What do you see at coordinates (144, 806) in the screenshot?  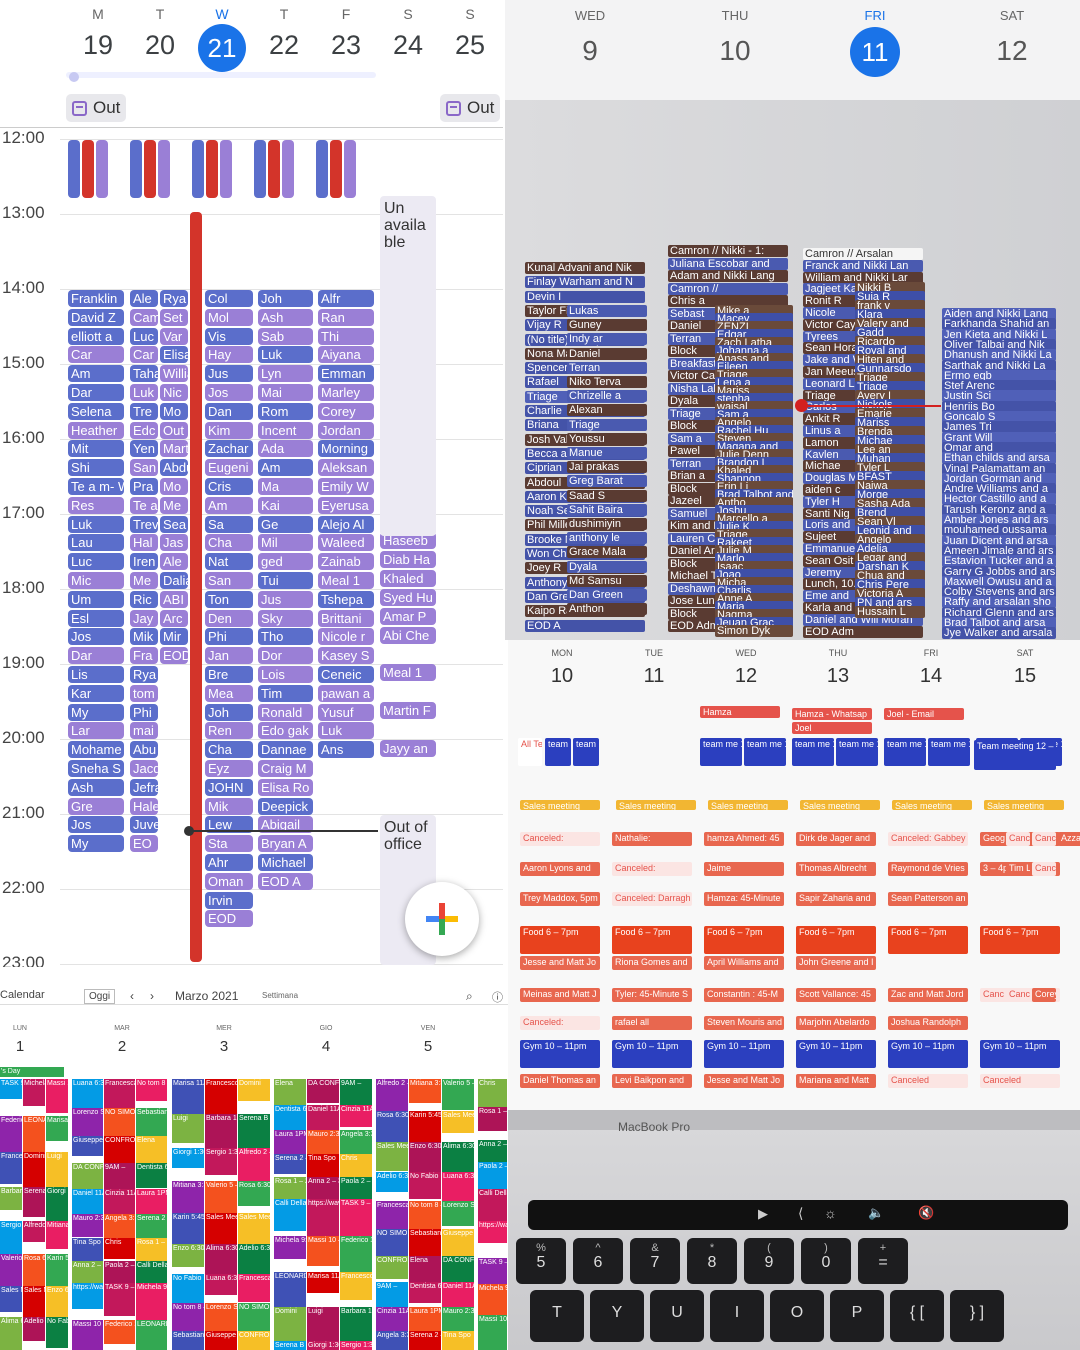 I see `calendar-event: Haley G` at bounding box center [144, 806].